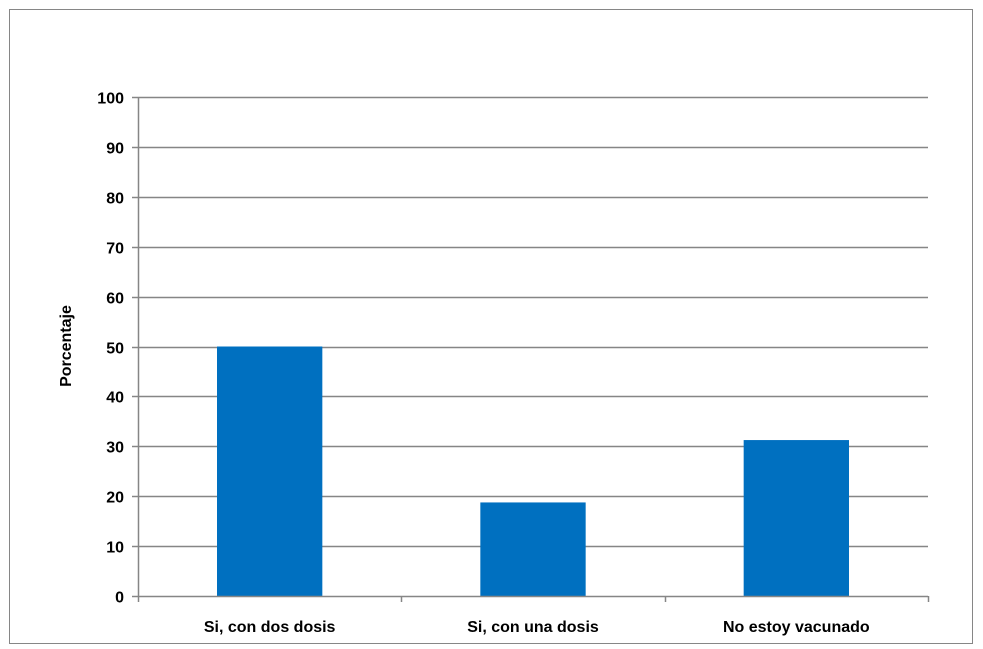 The image size is (983, 649). Describe the element at coordinates (115, 149) in the screenshot. I see `y-tick-label: 90` at that location.